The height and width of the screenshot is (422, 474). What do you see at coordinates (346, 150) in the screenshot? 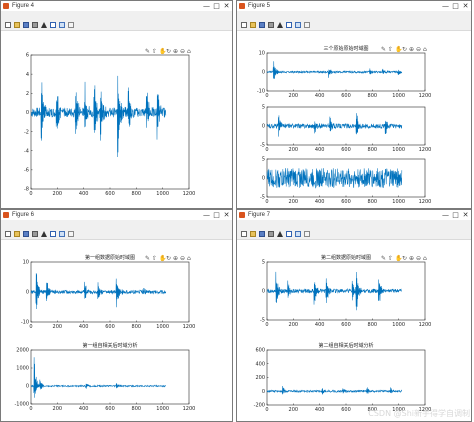
I see `x-tick-label: 600` at bounding box center [346, 150].